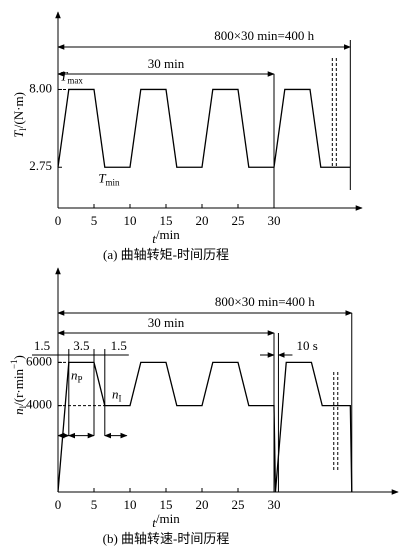 The height and width of the screenshot is (557, 412). I want to click on peak-label-part: T, so click(64, 75).